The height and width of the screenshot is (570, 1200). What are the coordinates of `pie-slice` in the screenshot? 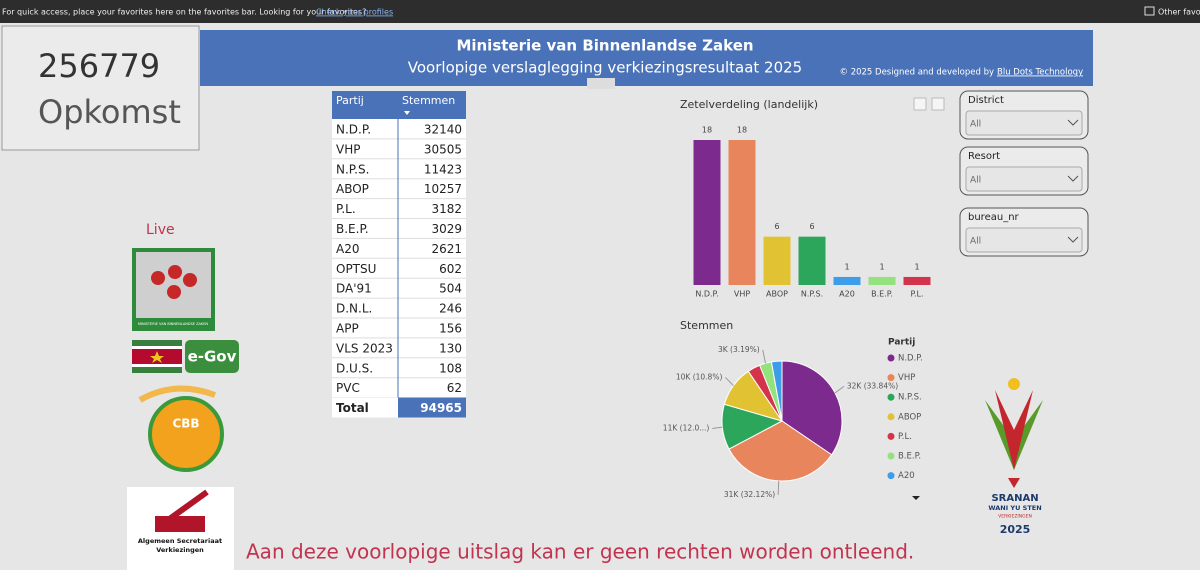 It's located at (776, 391).